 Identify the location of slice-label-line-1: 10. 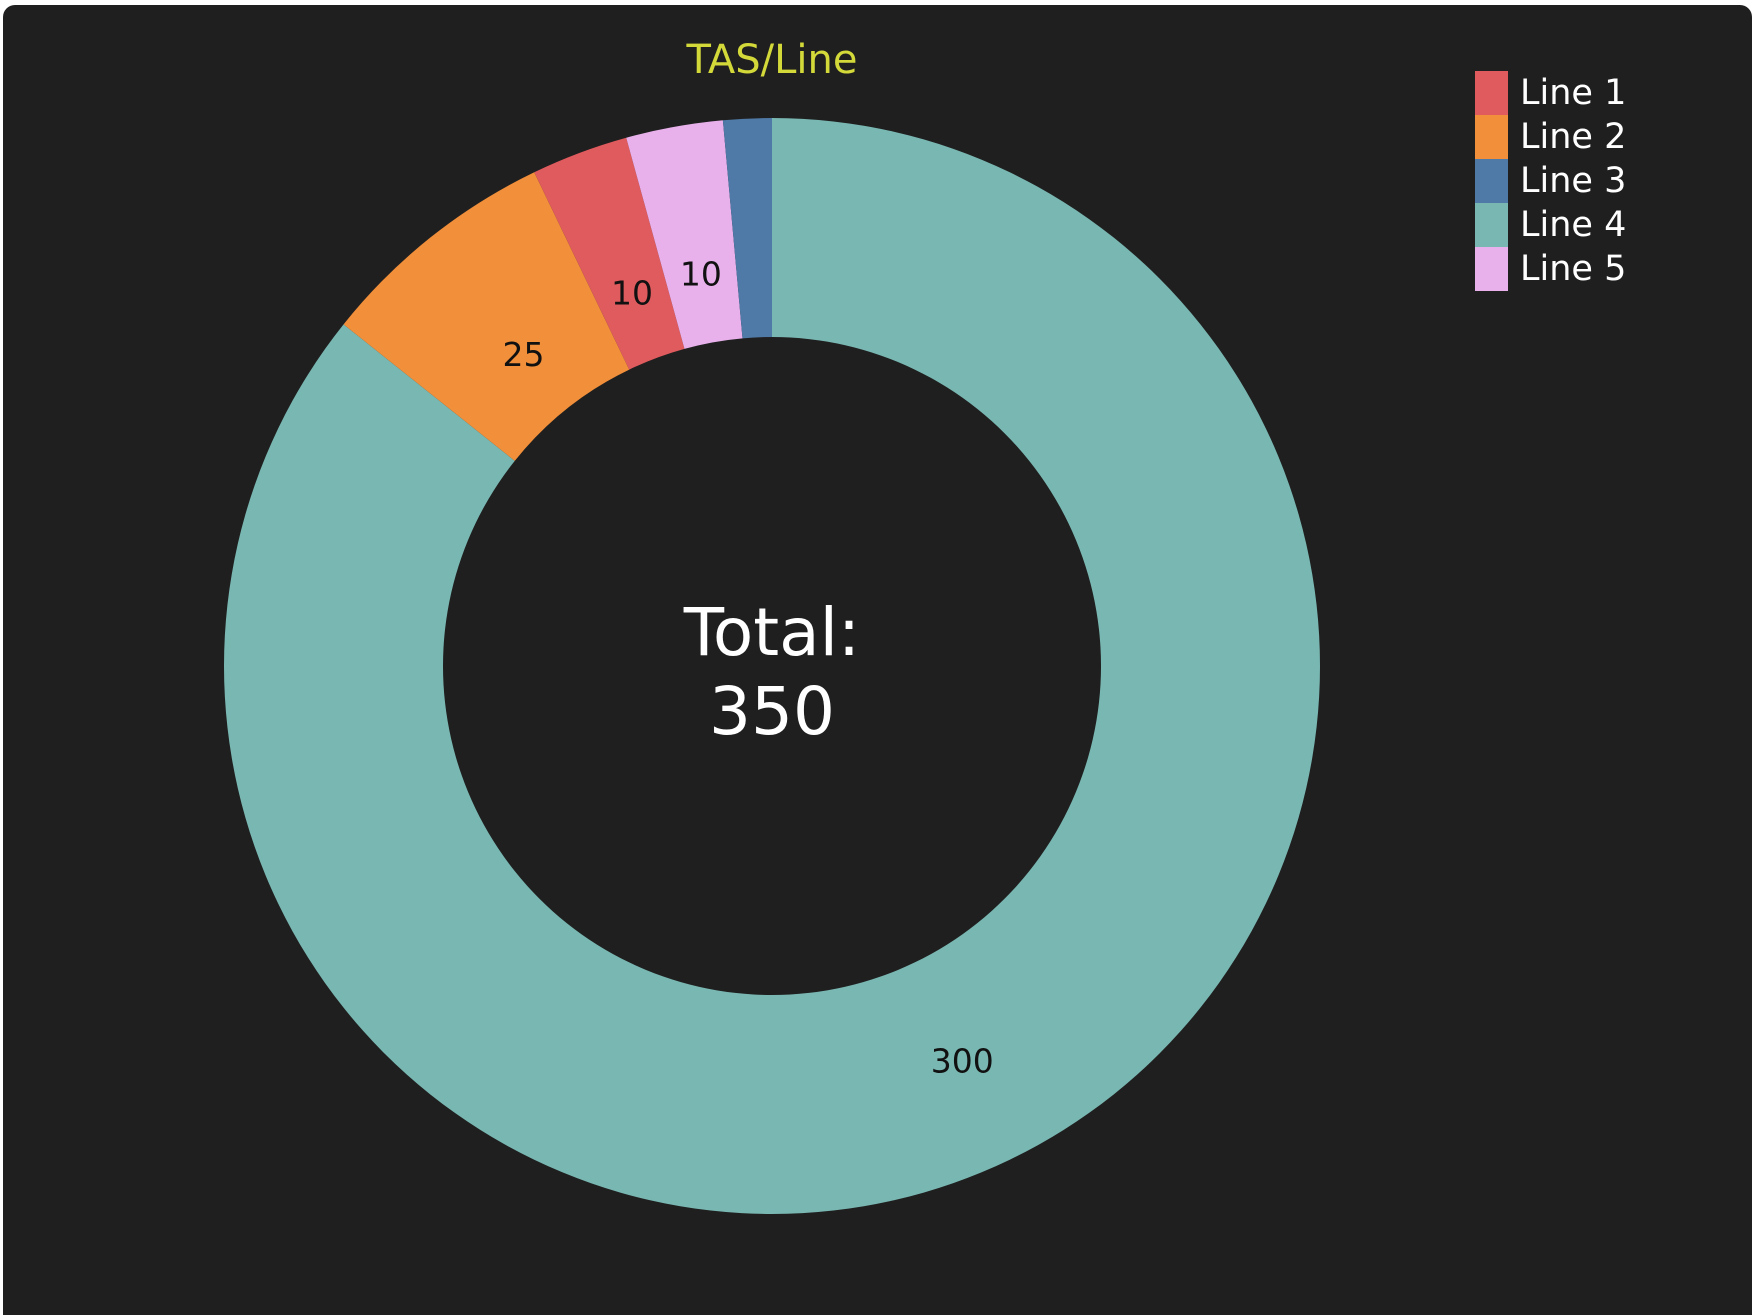
(632, 292).